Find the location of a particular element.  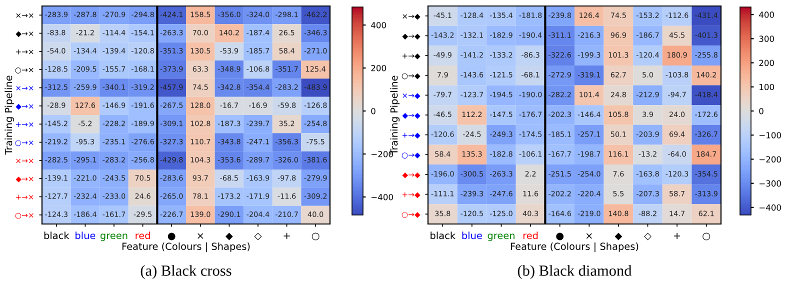

color-bar-label: −100 is located at coordinates (770, 135).